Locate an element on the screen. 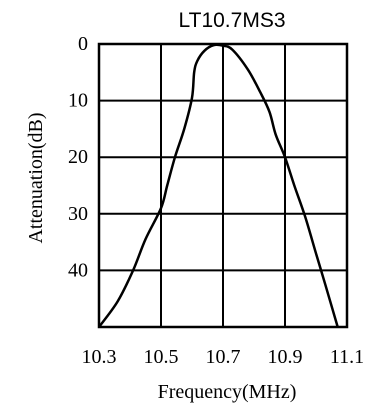  x-tick-label: 10.5 is located at coordinates (161, 357).